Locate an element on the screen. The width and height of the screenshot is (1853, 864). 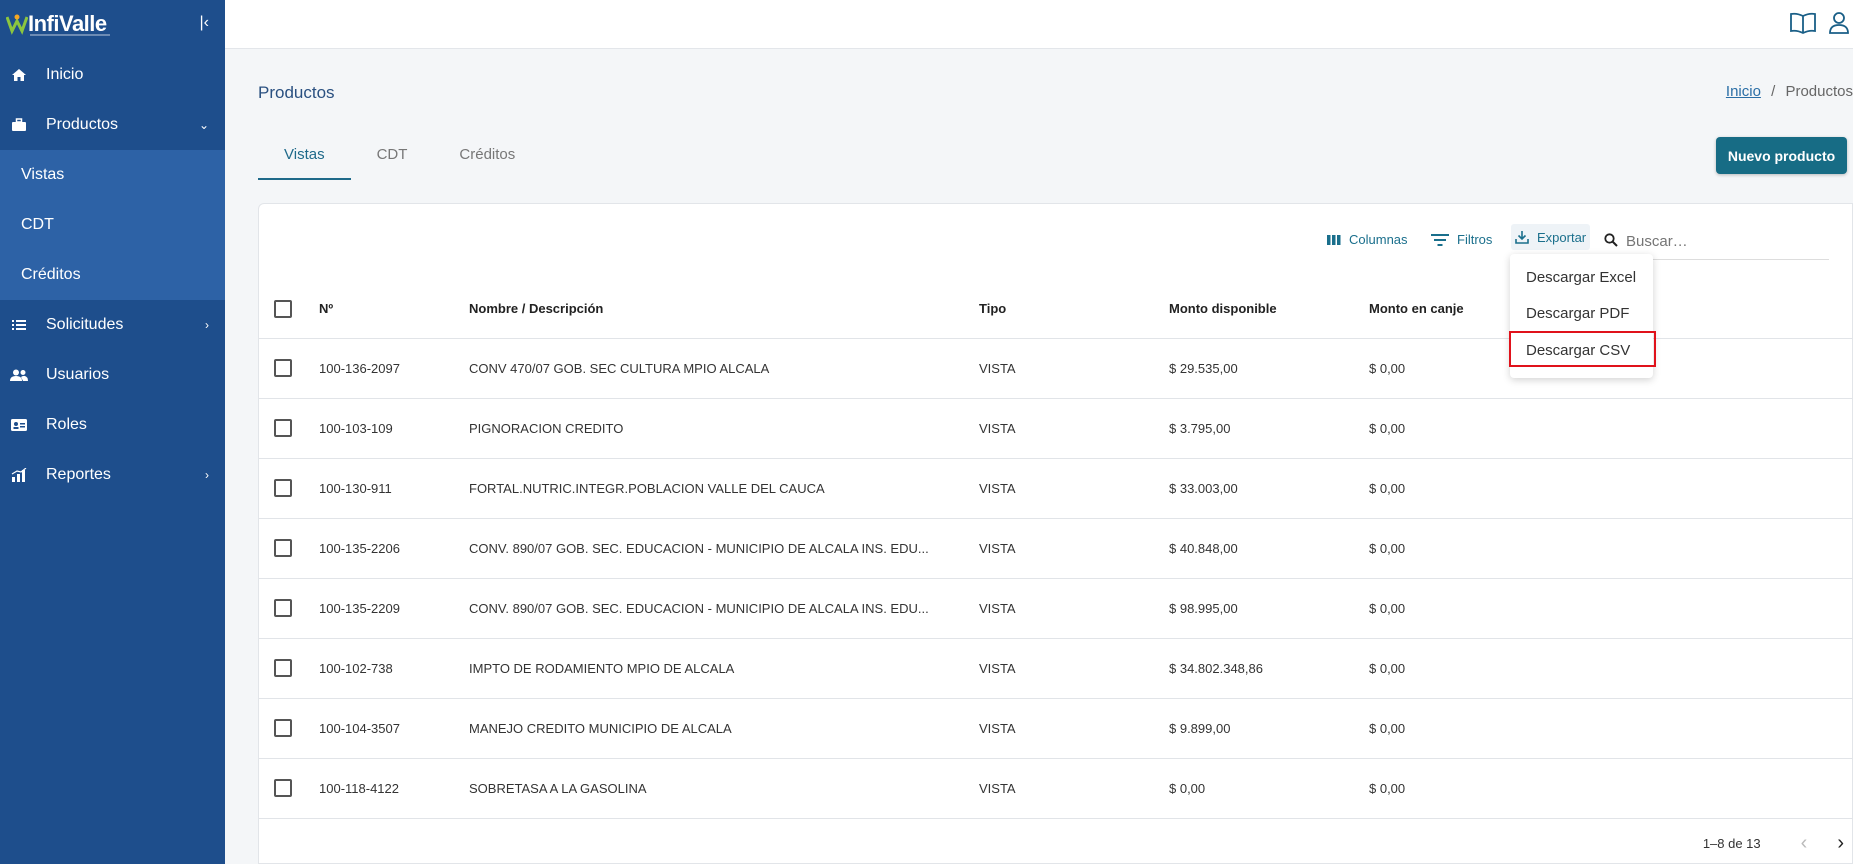
cell-monto: $ 40.848,00 is located at coordinates (1269, 548).